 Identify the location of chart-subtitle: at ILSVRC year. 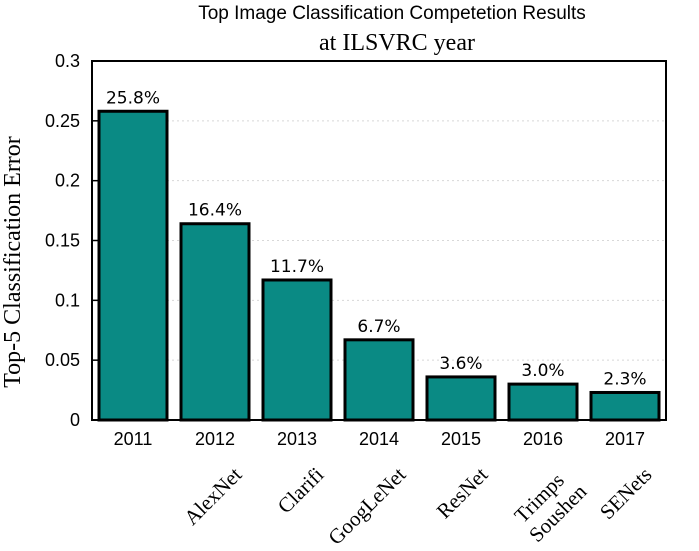
(397, 43).